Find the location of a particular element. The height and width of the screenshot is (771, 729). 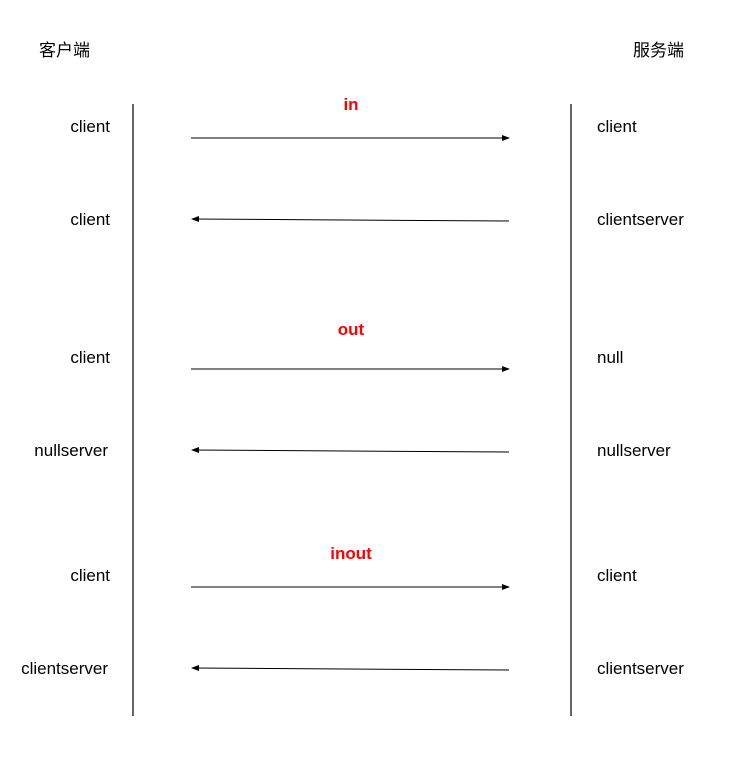

out-request-server-value: null is located at coordinates (610, 357).